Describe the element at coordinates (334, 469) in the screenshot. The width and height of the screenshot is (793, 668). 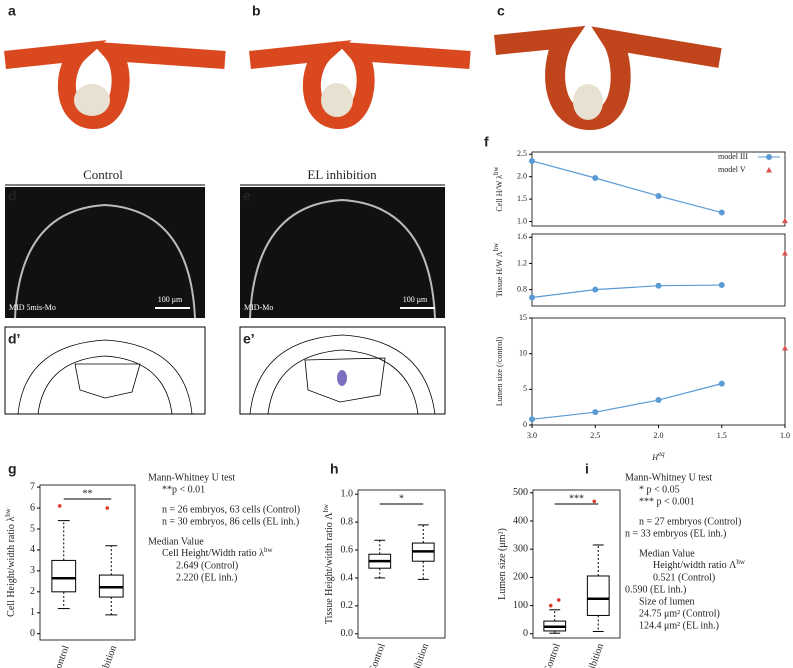
I see `panel-letter: h` at that location.